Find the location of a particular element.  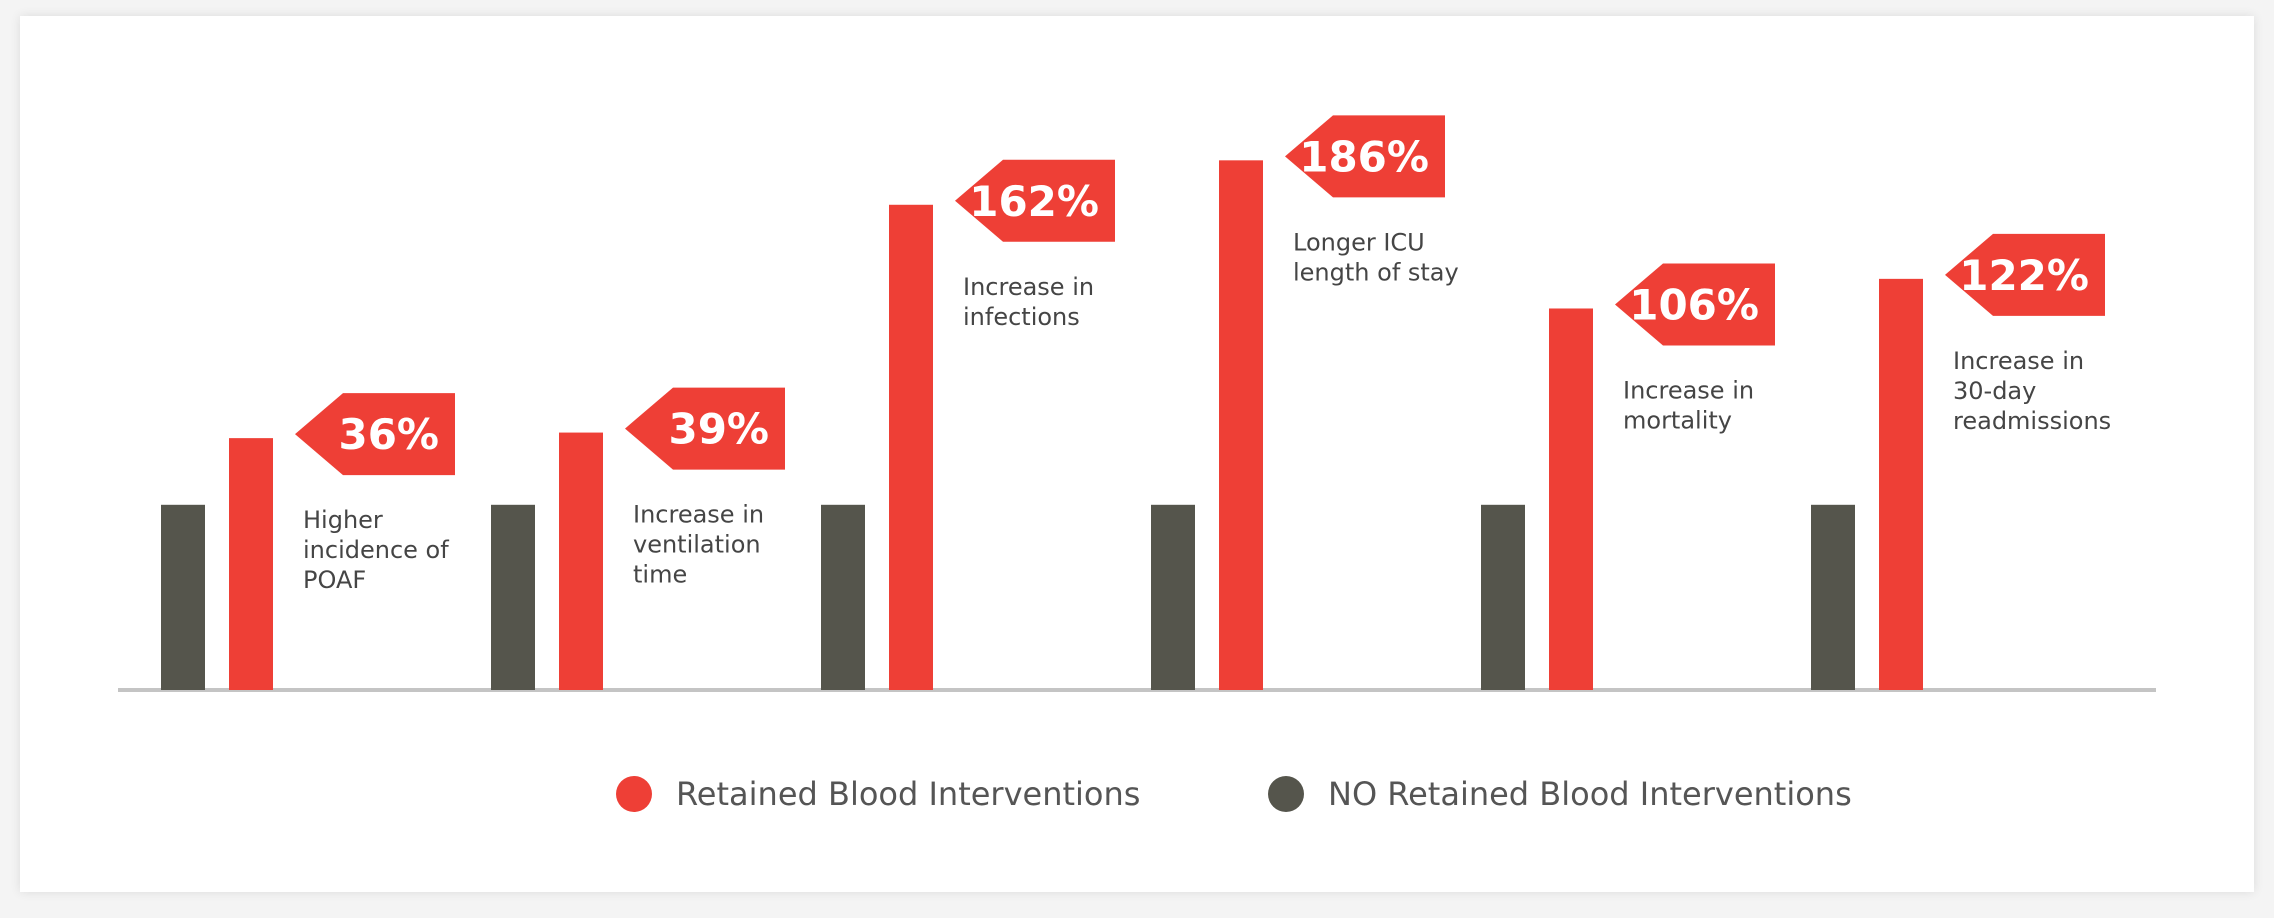

callout-label-4: 186% is located at coordinates (1364, 156).